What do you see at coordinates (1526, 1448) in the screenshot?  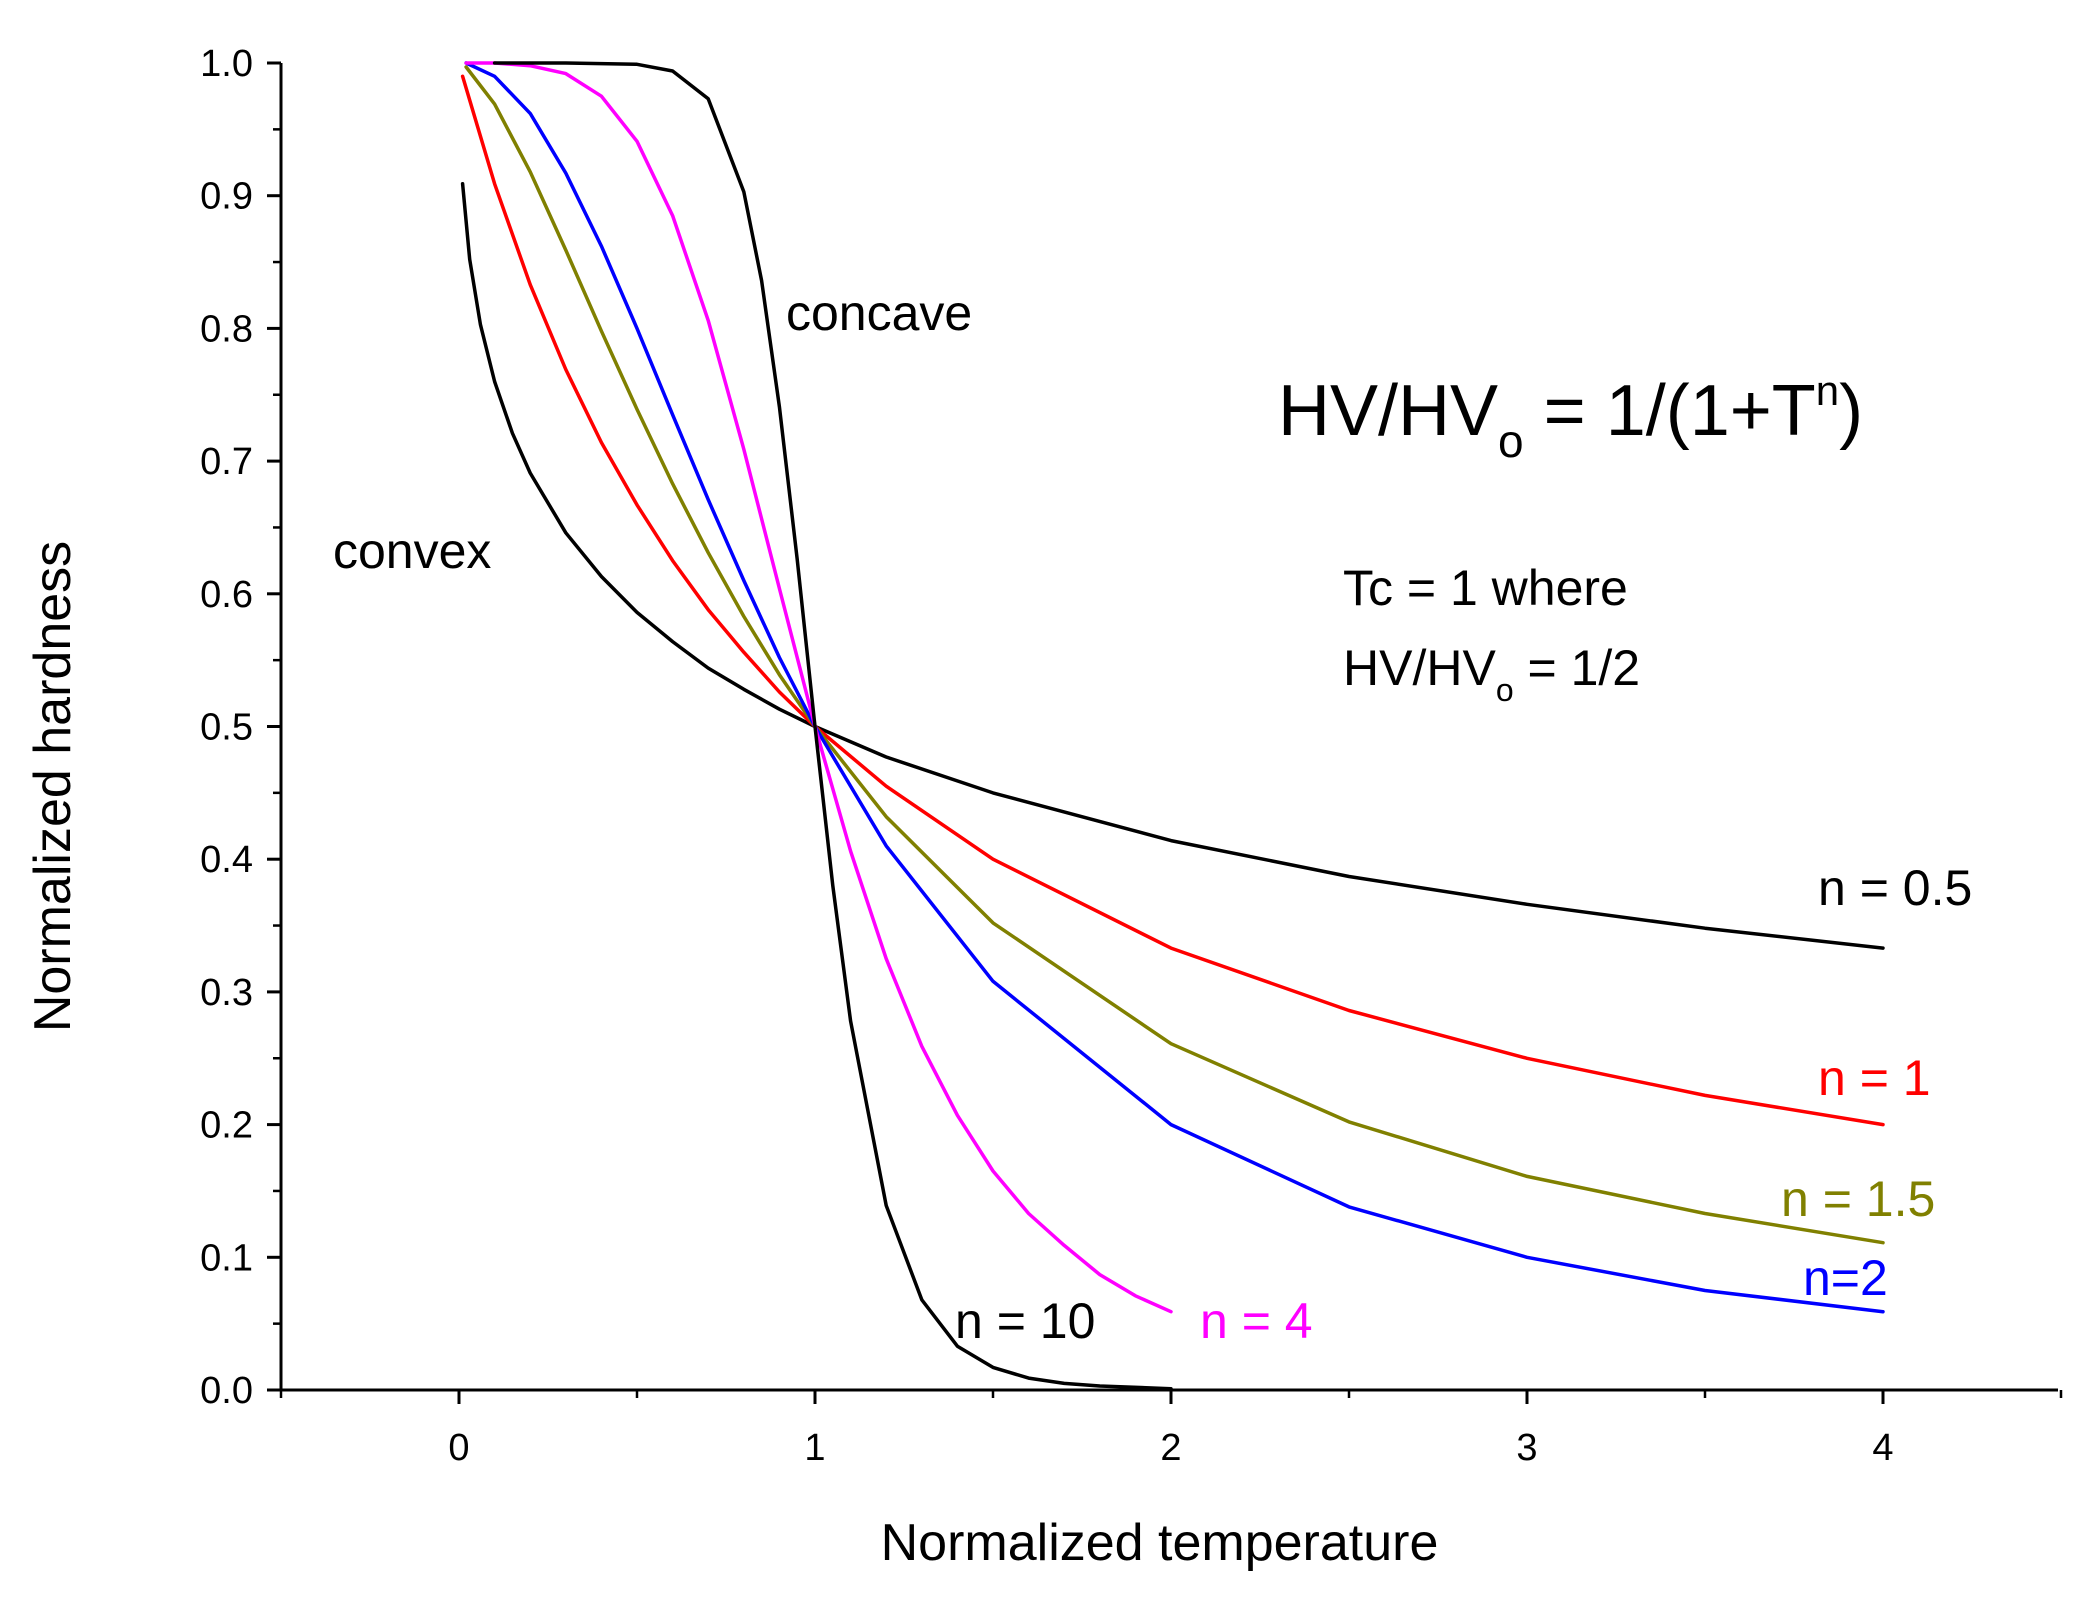 I see `x-tick-label: 3` at bounding box center [1526, 1448].